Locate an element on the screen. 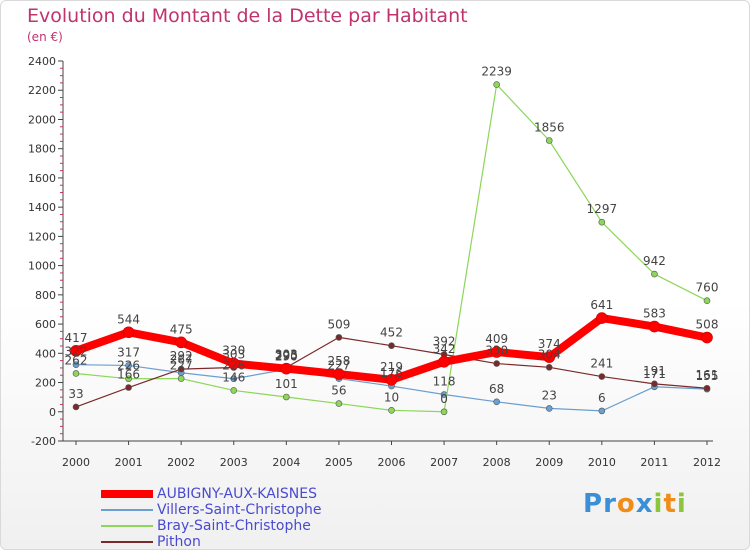 Image resolution: width=750 pixels, height=550 pixels. data-label: 56 is located at coordinates (338, 391).